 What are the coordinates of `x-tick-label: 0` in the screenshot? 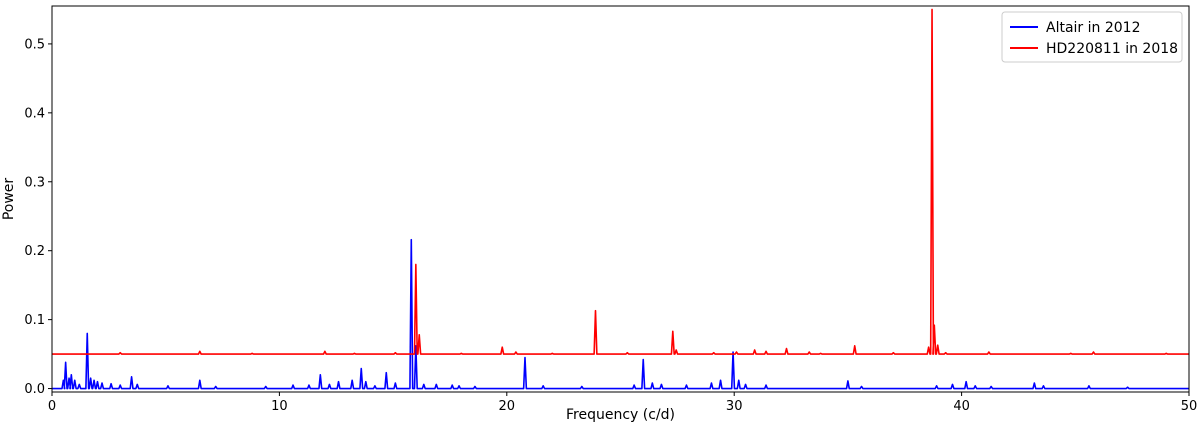 It's located at (52, 406).